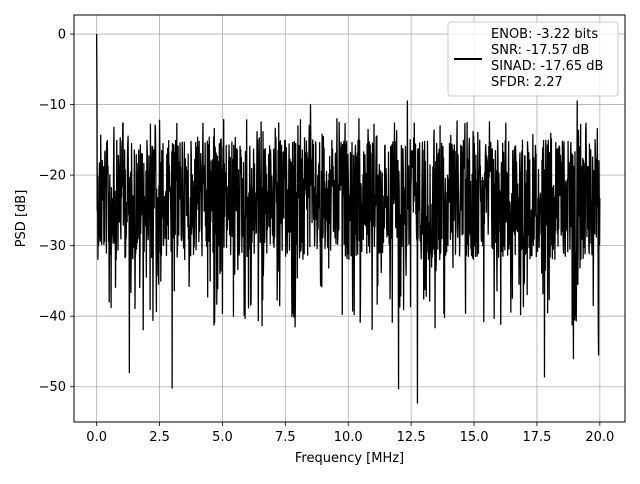 Image resolution: width=640 pixels, height=484 pixels. Describe the element at coordinates (547, 66) in the screenshot. I see `legend-entry-sinad: SINAD: -17.65 dB` at that location.